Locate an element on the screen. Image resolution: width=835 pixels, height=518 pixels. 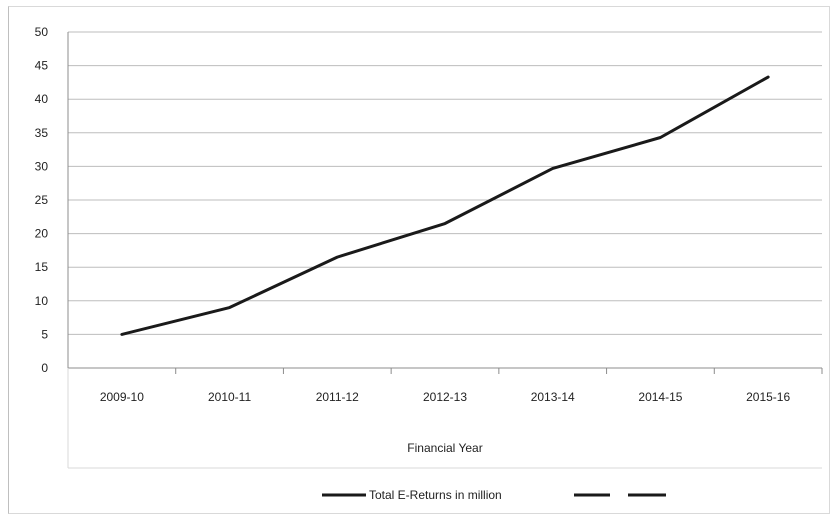
x-axis-title: Financial Year is located at coordinates (444, 448).